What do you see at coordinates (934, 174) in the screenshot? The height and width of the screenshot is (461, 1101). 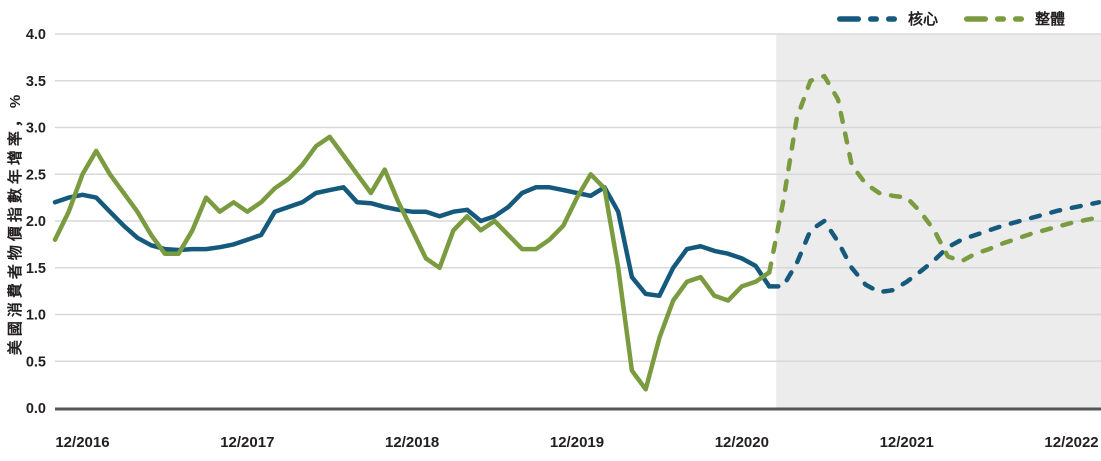 I see `headline-forecast-line` at bounding box center [934, 174].